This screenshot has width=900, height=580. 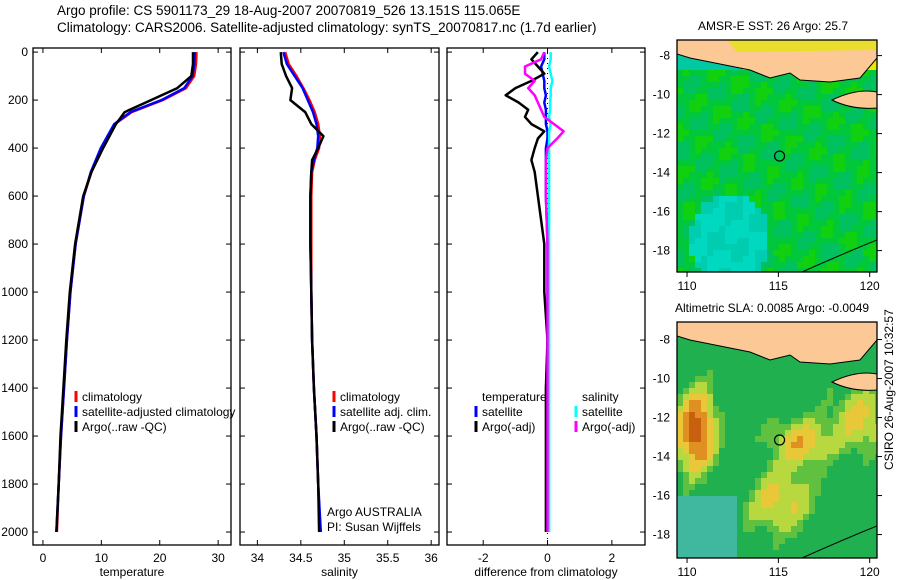 What do you see at coordinates (132, 572) in the screenshot?
I see `x-axis-label: temperature` at bounding box center [132, 572].